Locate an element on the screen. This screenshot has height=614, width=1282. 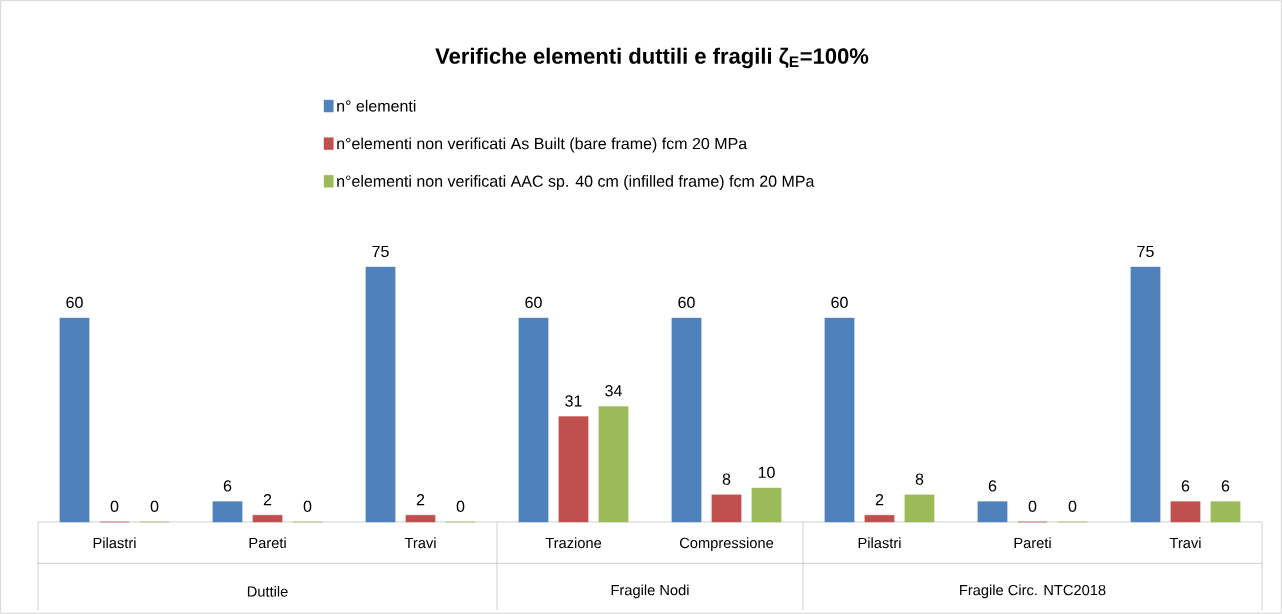
data-label: 34 is located at coordinates (613, 391).